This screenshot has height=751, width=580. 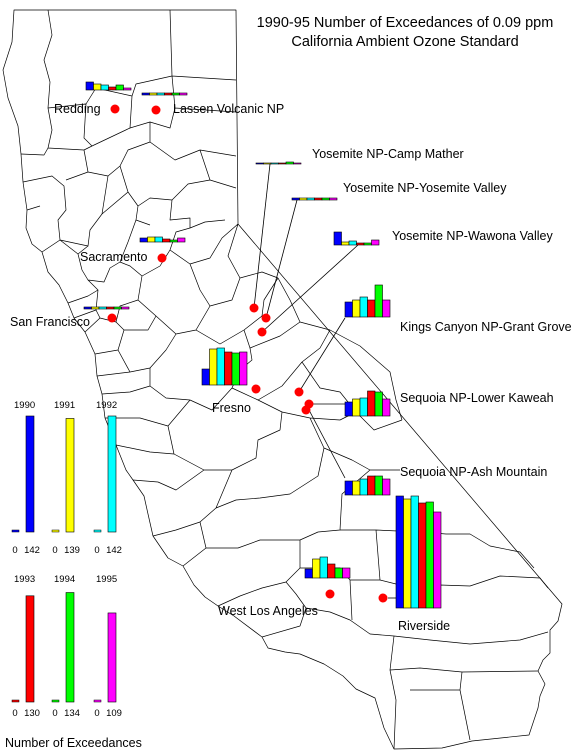 What do you see at coordinates (127, 89) in the screenshot?
I see `bar-redding-1995` at bounding box center [127, 89].